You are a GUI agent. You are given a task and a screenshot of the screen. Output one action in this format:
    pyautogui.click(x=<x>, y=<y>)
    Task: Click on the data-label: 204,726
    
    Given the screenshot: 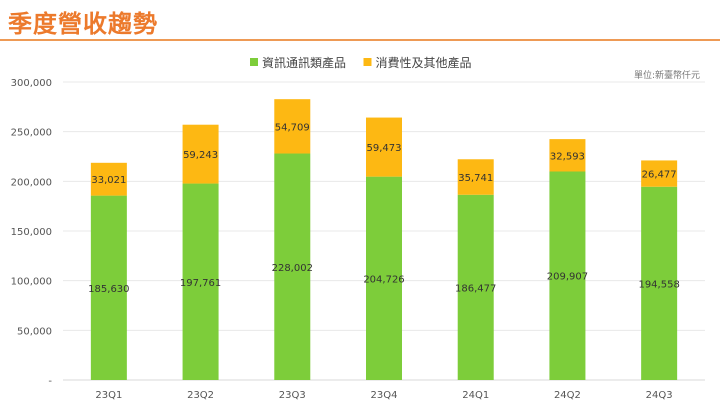 What is the action you would take?
    pyautogui.click(x=383, y=279)
    